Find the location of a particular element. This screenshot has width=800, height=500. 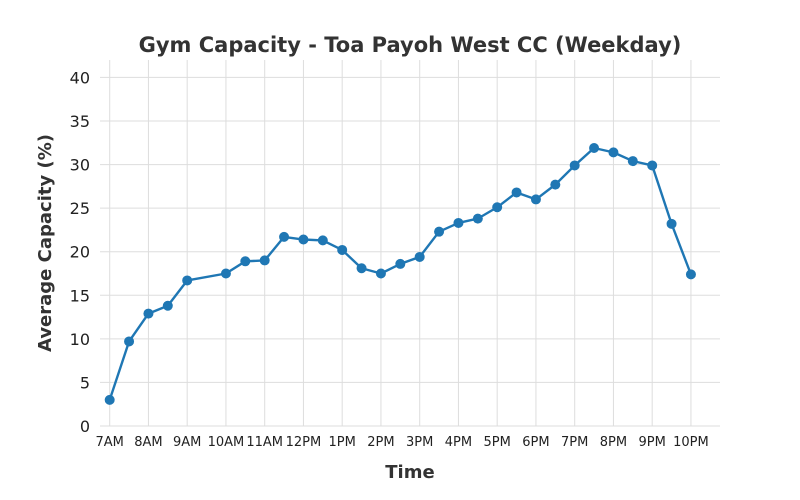

x-tick-label: 10AM is located at coordinates (226, 442).